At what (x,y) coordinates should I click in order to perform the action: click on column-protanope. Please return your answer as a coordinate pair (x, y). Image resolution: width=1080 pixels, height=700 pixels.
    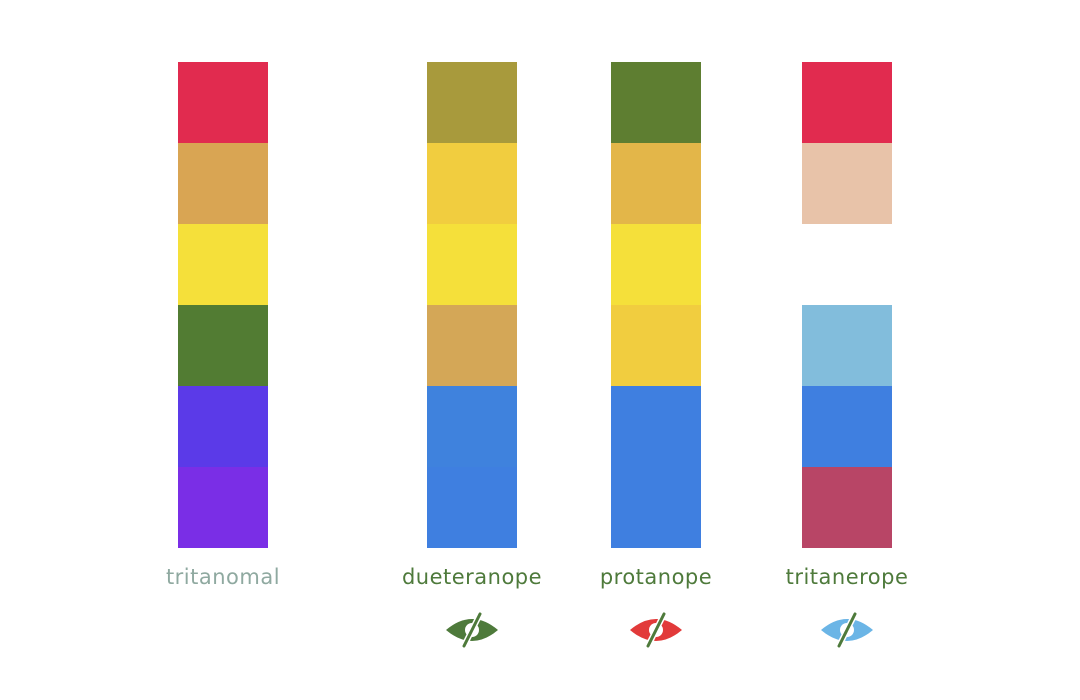
    Looking at the image, I should click on (656, 305).